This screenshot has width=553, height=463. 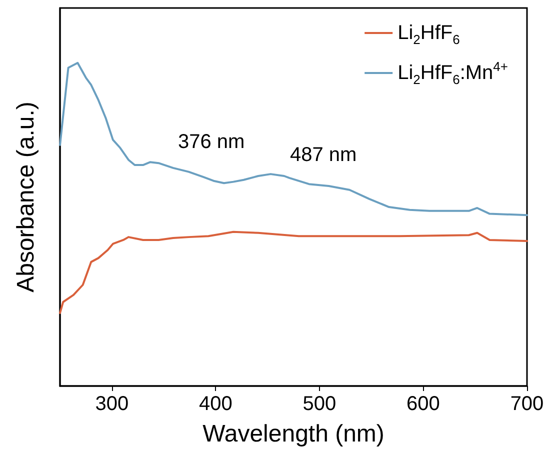 What do you see at coordinates (112, 404) in the screenshot?
I see `x-tick-label: 300` at bounding box center [112, 404].